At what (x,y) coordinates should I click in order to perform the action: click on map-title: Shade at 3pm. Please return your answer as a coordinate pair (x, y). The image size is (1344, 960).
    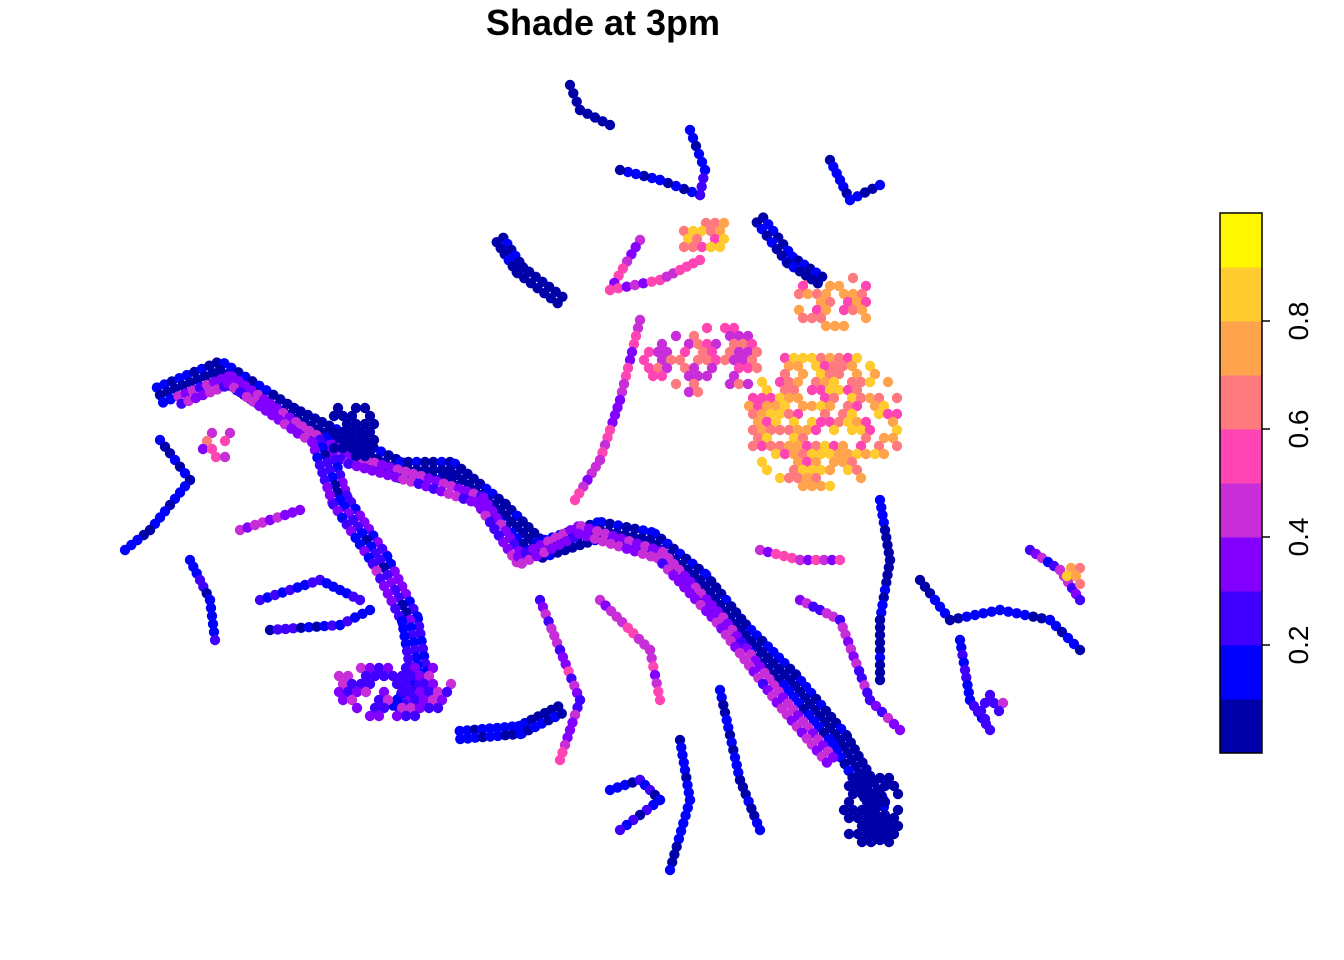
    Looking at the image, I should click on (603, 22).